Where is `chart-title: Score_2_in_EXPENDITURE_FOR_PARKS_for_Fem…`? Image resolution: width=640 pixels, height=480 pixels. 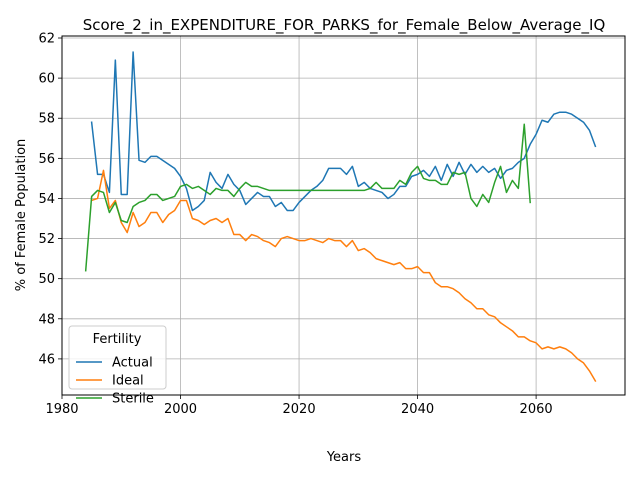
chart-title: Score_2_in_EXPENDITURE_FOR_PARKS_for_Fem… is located at coordinates (344, 25).